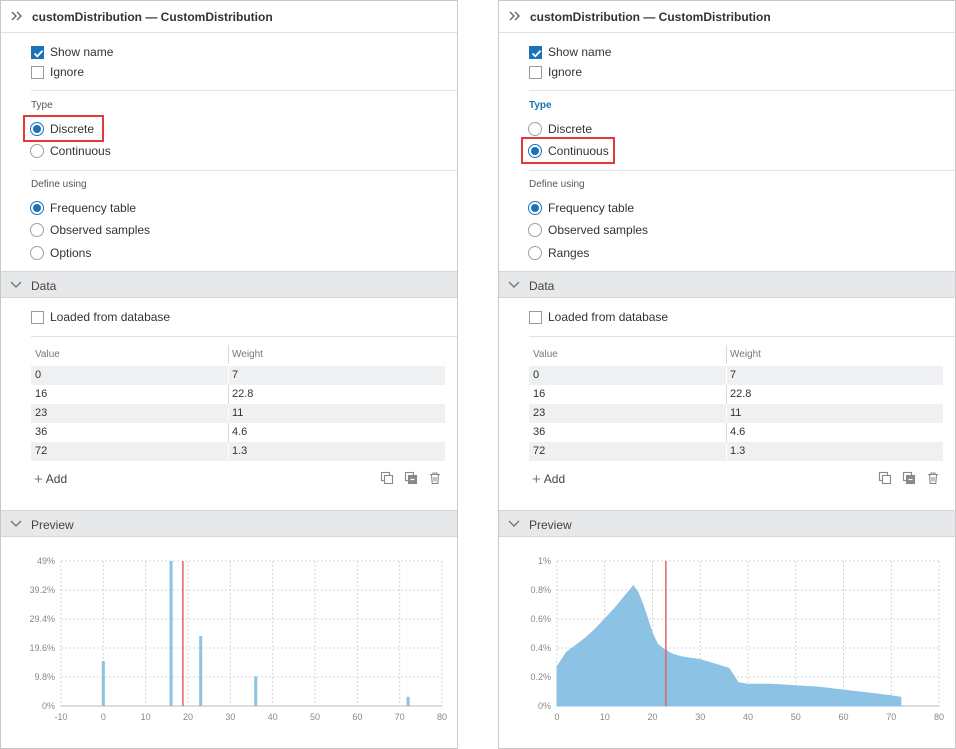 The height and width of the screenshot is (749, 956). I want to click on x-tick-label: 60, so click(357, 717).